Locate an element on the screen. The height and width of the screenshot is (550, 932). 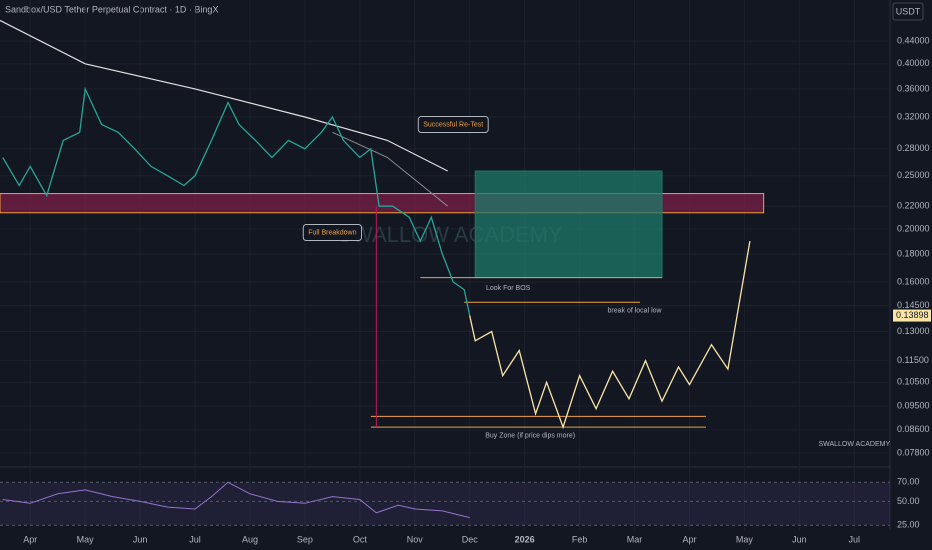
y-tick-label: 0.13000 is located at coordinates (913, 331).